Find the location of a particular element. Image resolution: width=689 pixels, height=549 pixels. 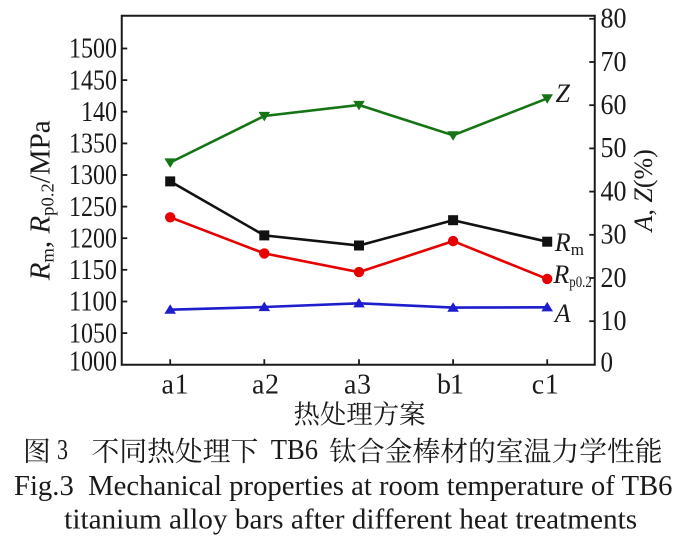

svg-text: 0 is located at coordinates (607, 362).